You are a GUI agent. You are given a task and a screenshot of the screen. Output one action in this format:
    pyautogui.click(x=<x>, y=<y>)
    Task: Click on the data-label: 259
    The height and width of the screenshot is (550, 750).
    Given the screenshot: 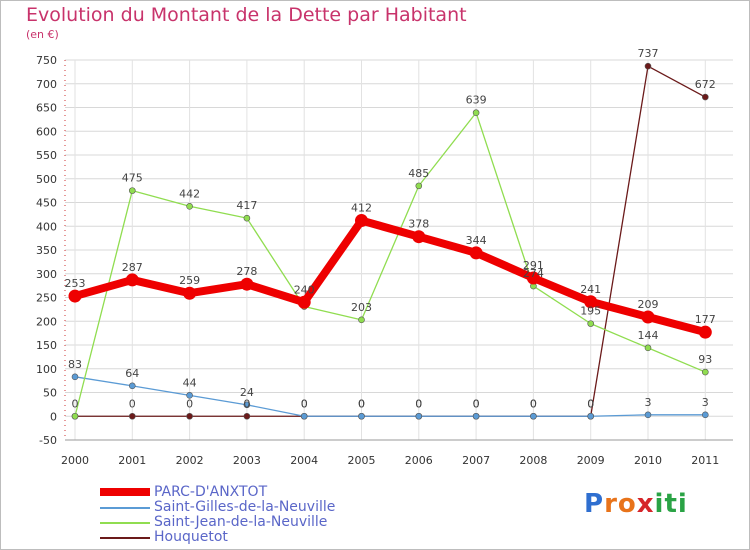 What is the action you would take?
    pyautogui.click(x=189, y=280)
    